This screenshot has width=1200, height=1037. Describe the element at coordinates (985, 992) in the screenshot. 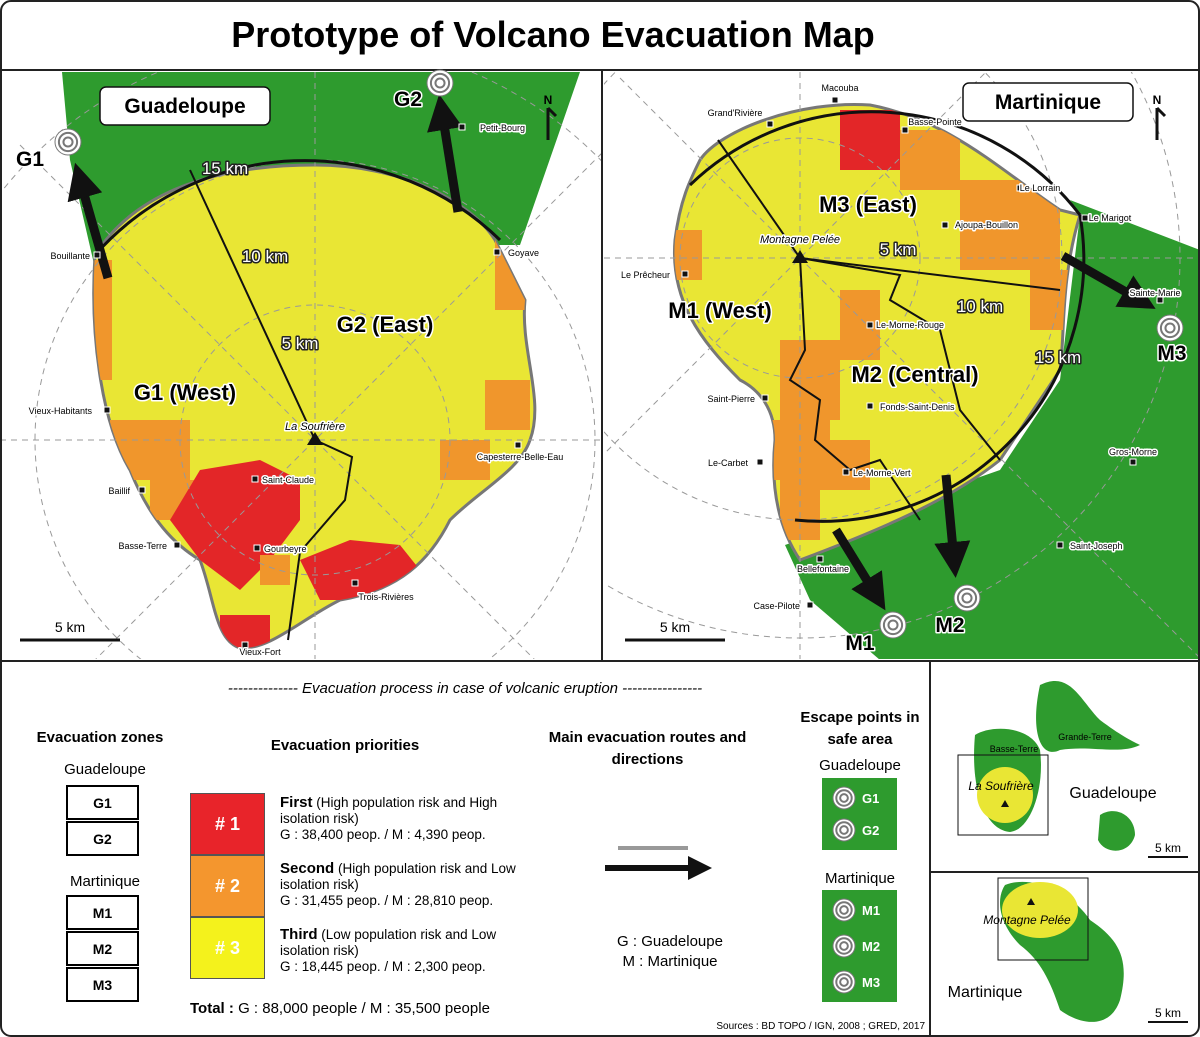

I see `inset-name: Martinique` at that location.